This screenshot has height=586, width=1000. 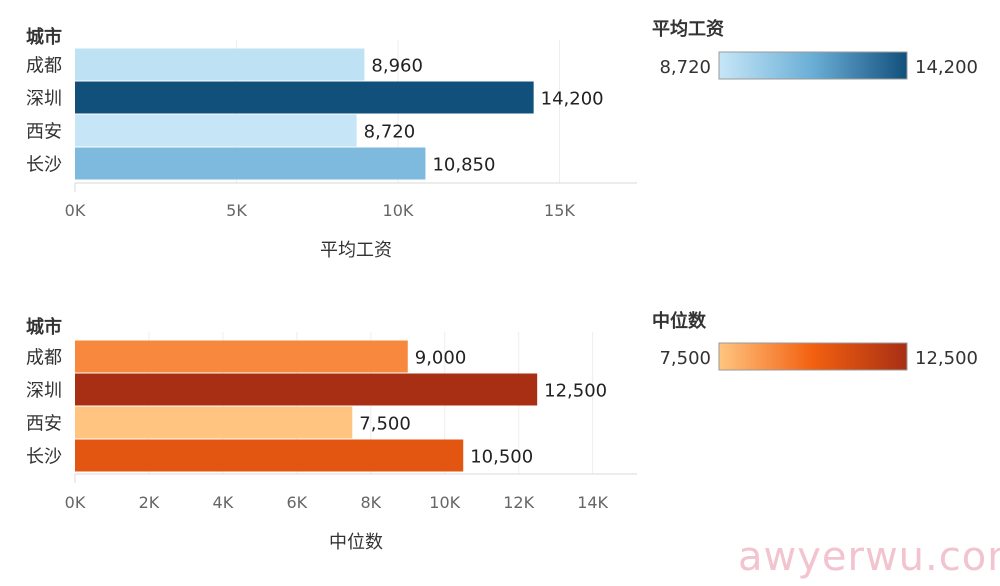 I want to click on x-tick-label: 14K, so click(x=592, y=502).